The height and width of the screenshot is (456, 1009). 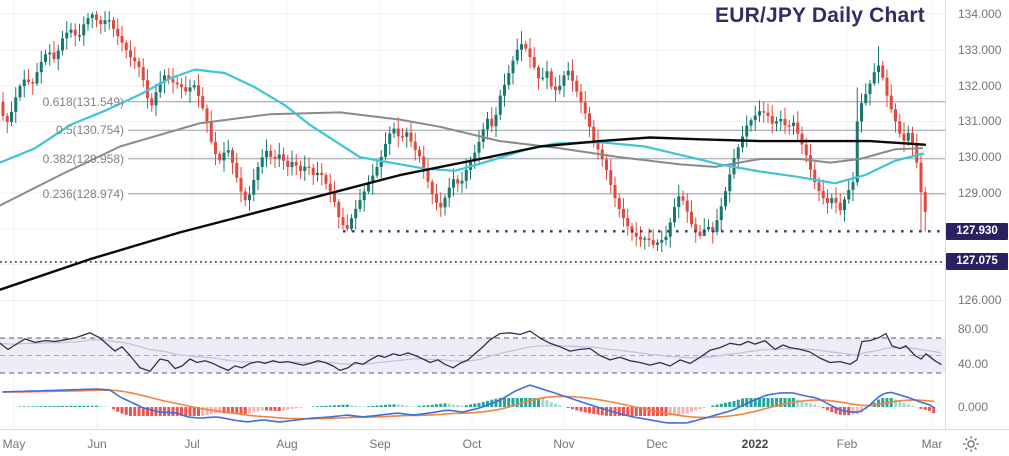 I want to click on rsi-axis-label: 80.00, so click(x=973, y=329).